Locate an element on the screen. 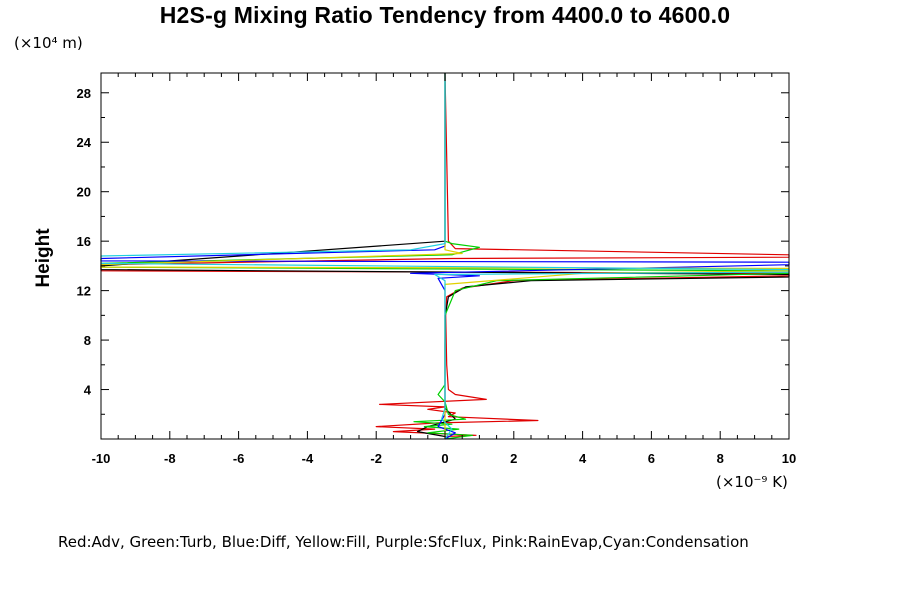  x-tick-label: -6 is located at coordinates (239, 458).